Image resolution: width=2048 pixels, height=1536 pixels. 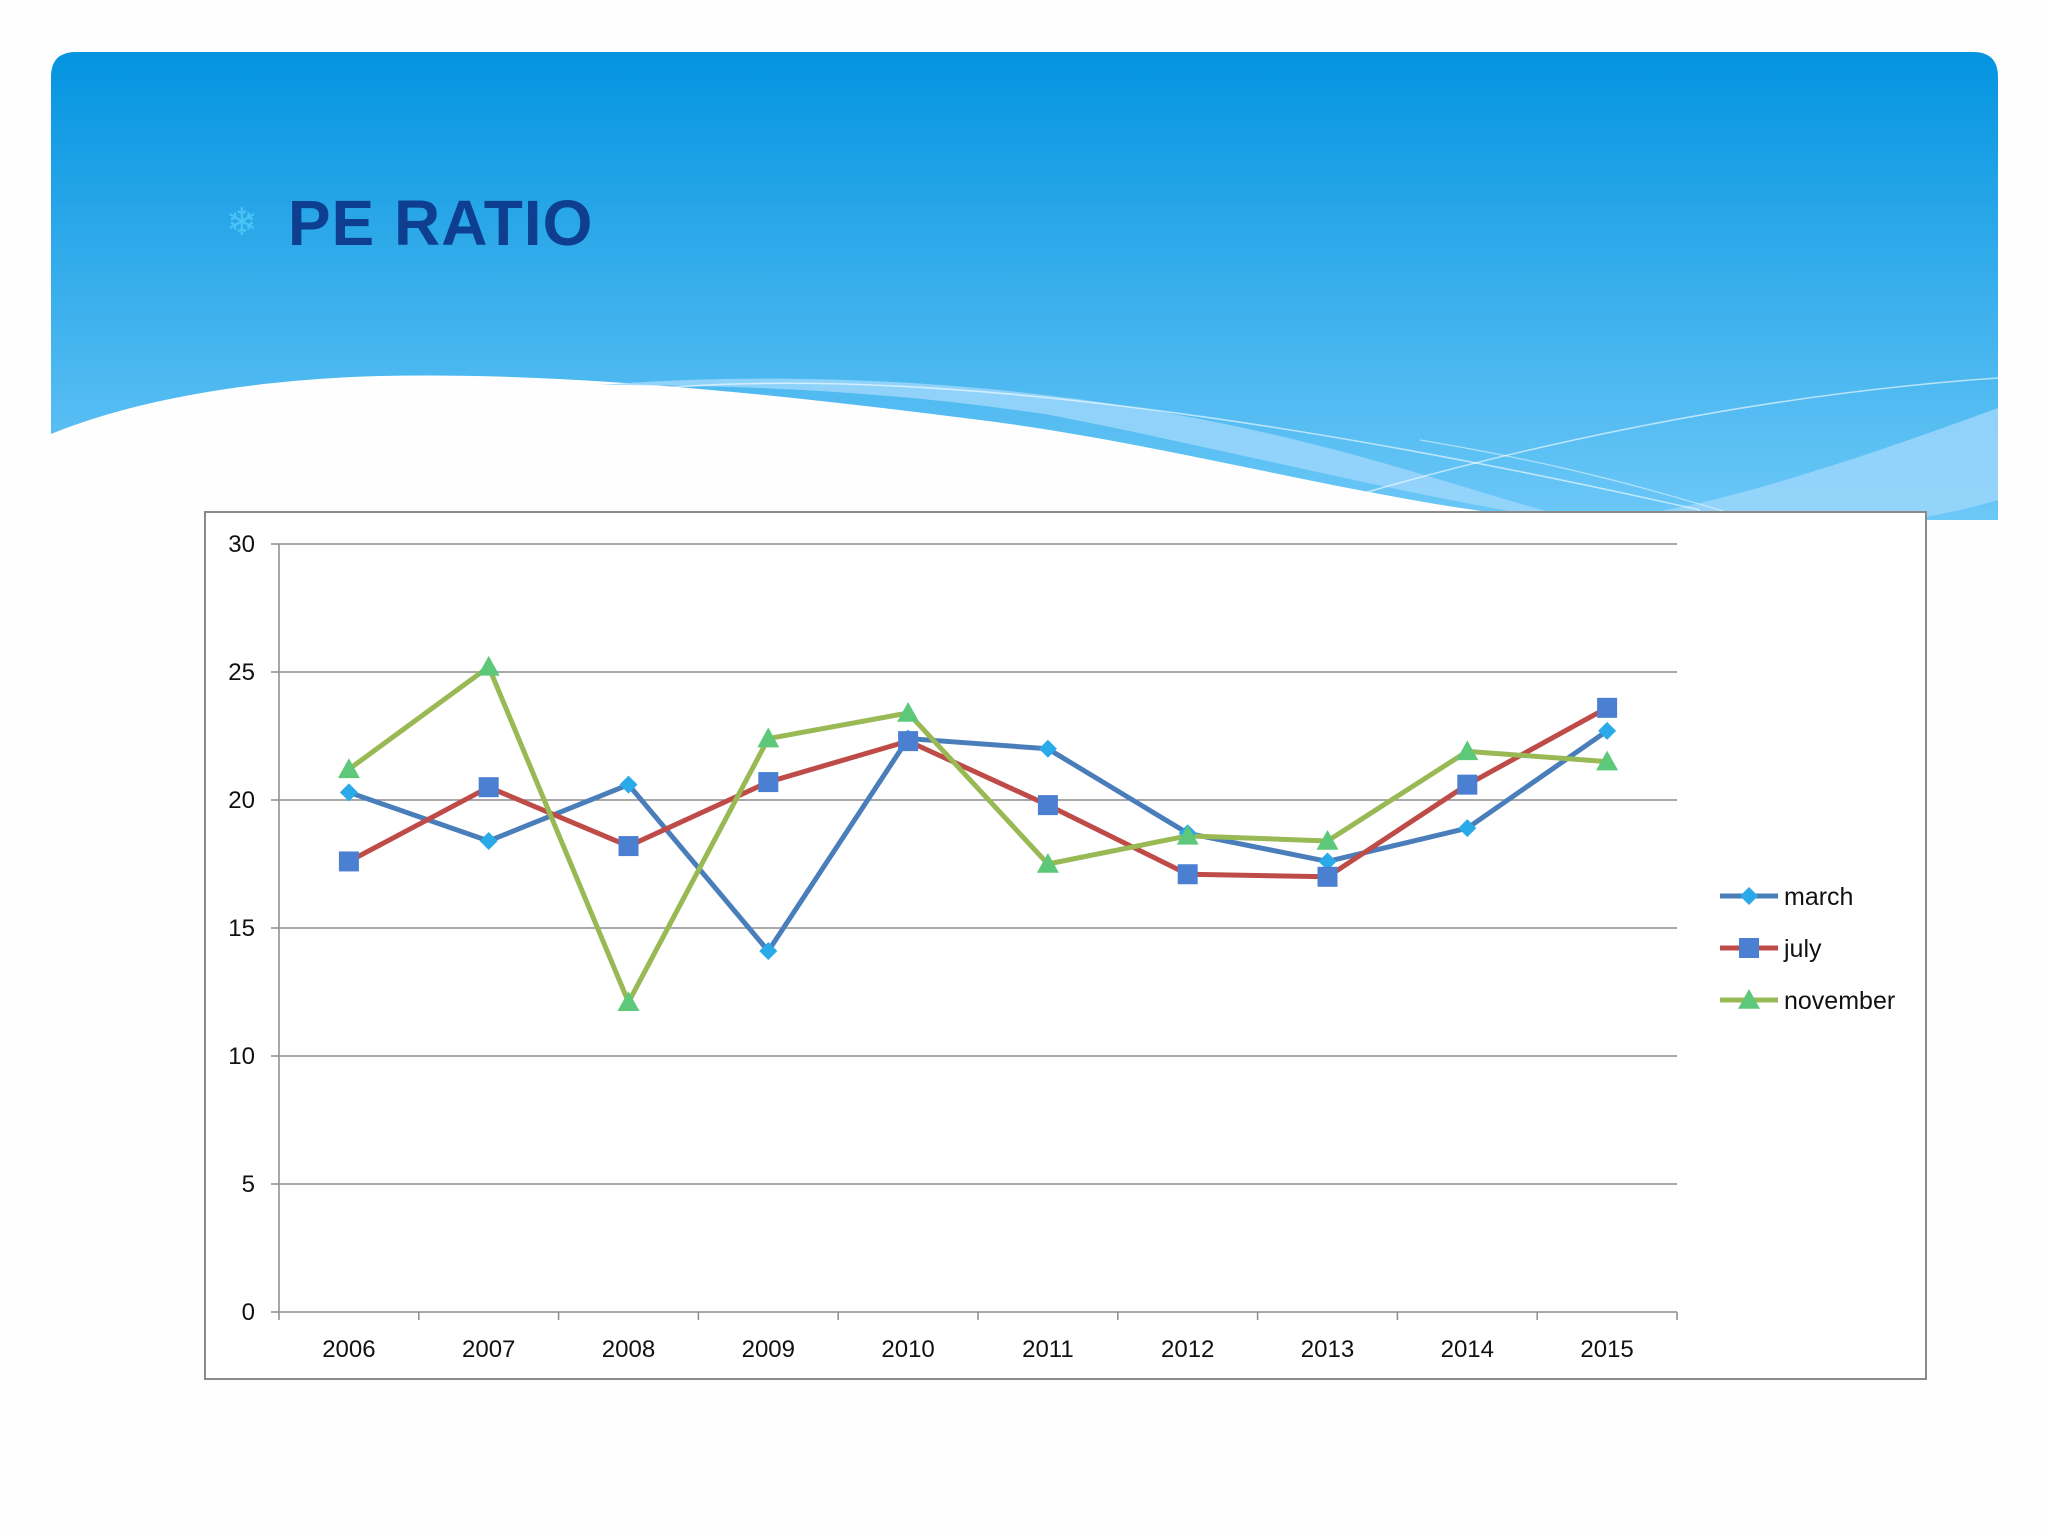 I want to click on legend: march july november, so click(x=1807, y=949).